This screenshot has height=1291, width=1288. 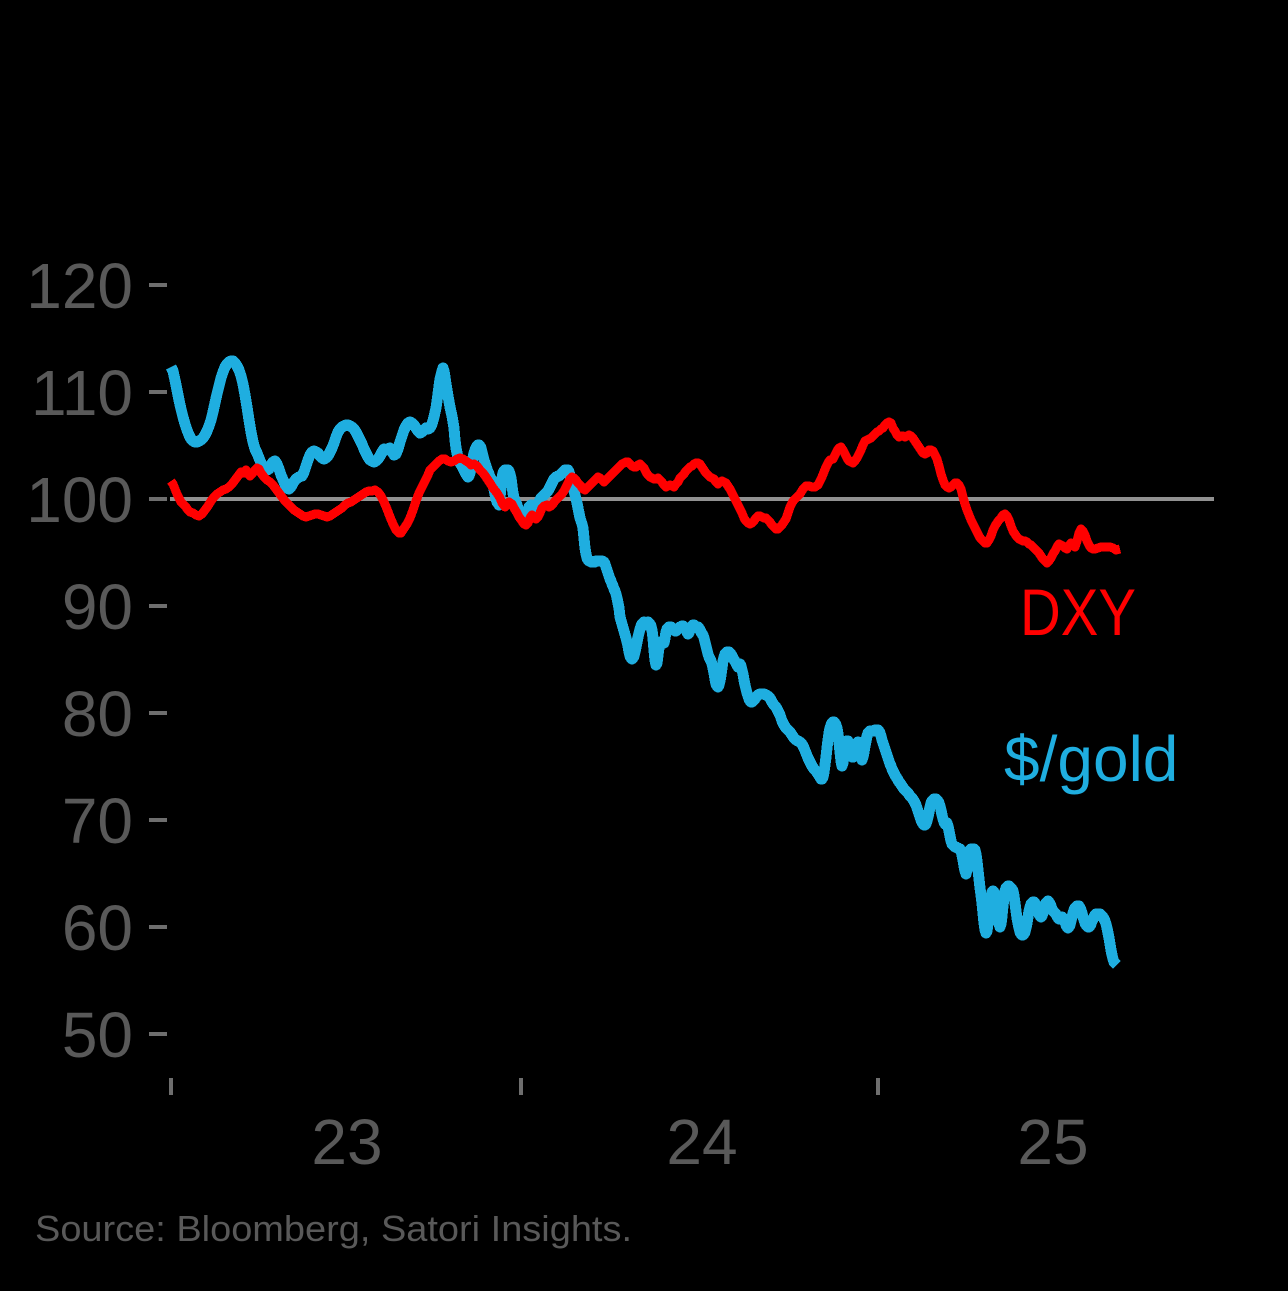 What do you see at coordinates (82, 393) in the screenshot?
I see `svg-text: 110` at bounding box center [82, 393].